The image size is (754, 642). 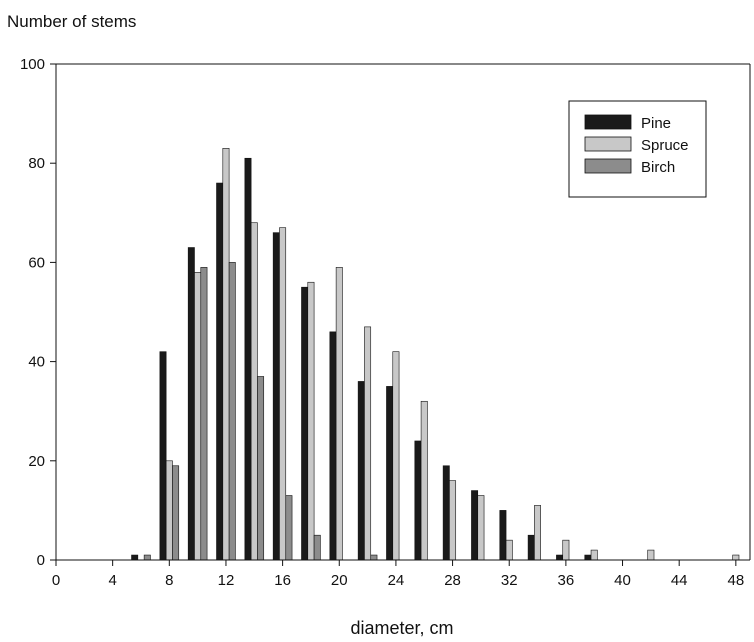 I want to click on legend-swatch-pine, so click(x=608, y=122).